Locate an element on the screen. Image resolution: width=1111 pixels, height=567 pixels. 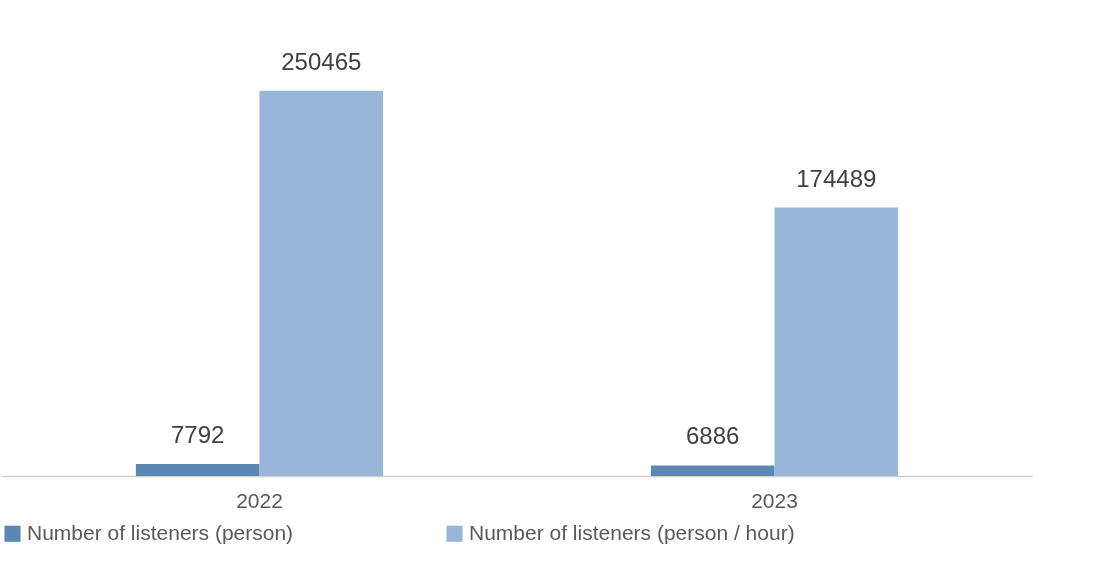
data-label: 6886 is located at coordinates (713, 436).